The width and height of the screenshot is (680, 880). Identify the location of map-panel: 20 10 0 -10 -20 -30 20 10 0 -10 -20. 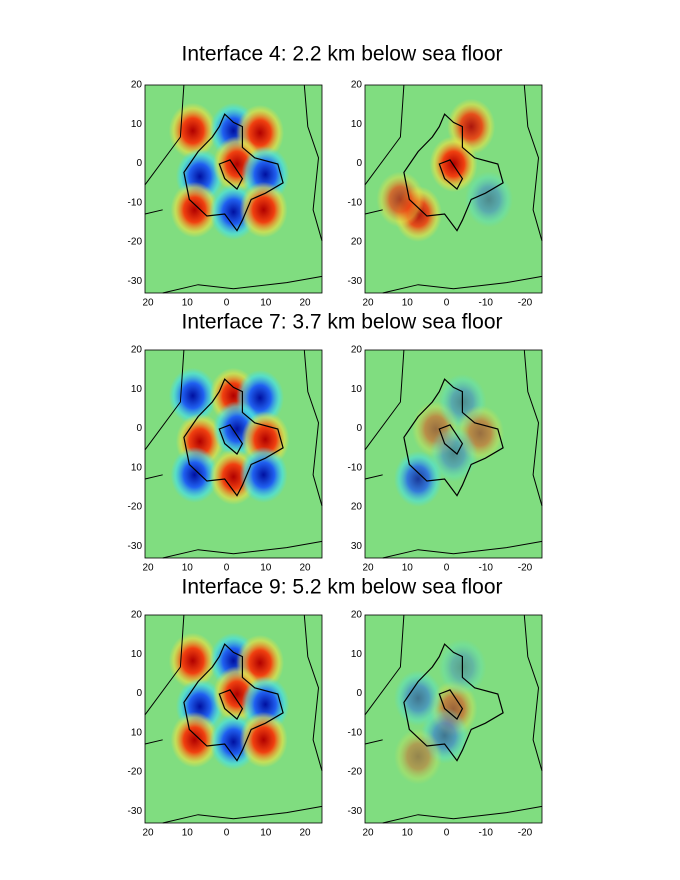
(445, 724).